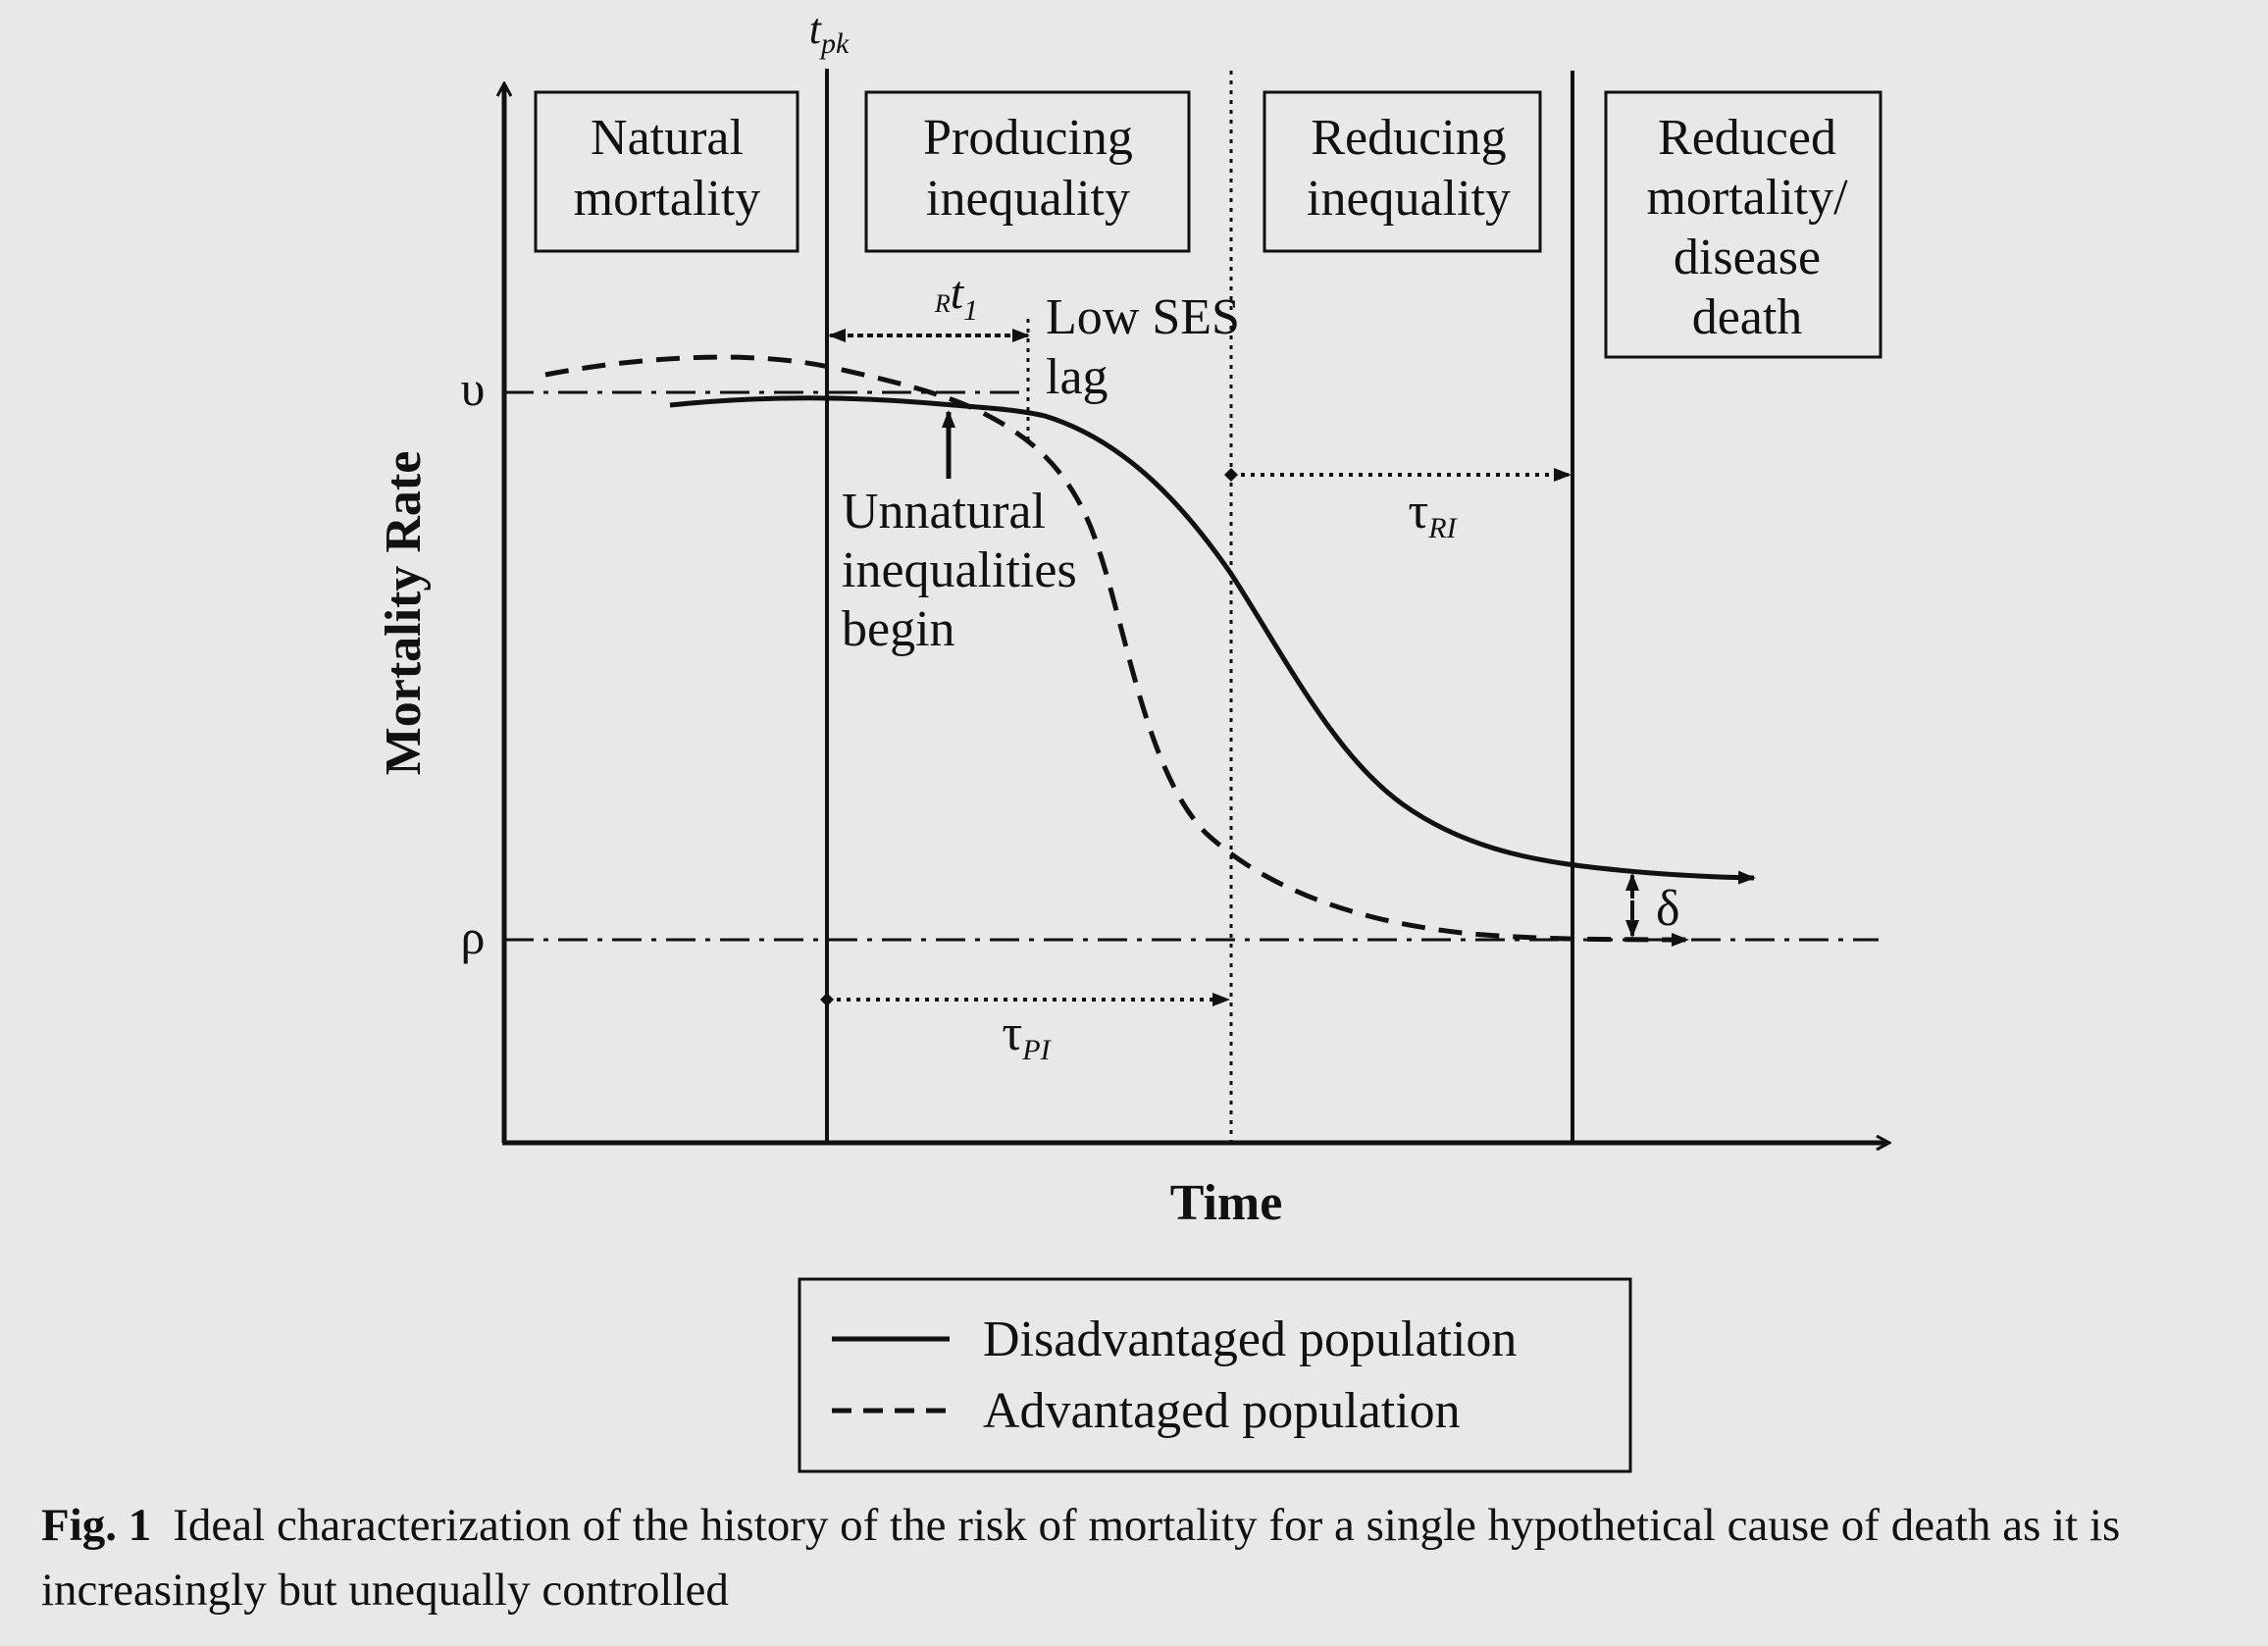 This screenshot has width=2268, height=1646. I want to click on disadvantaged-population-curve, so click(1212, 640).